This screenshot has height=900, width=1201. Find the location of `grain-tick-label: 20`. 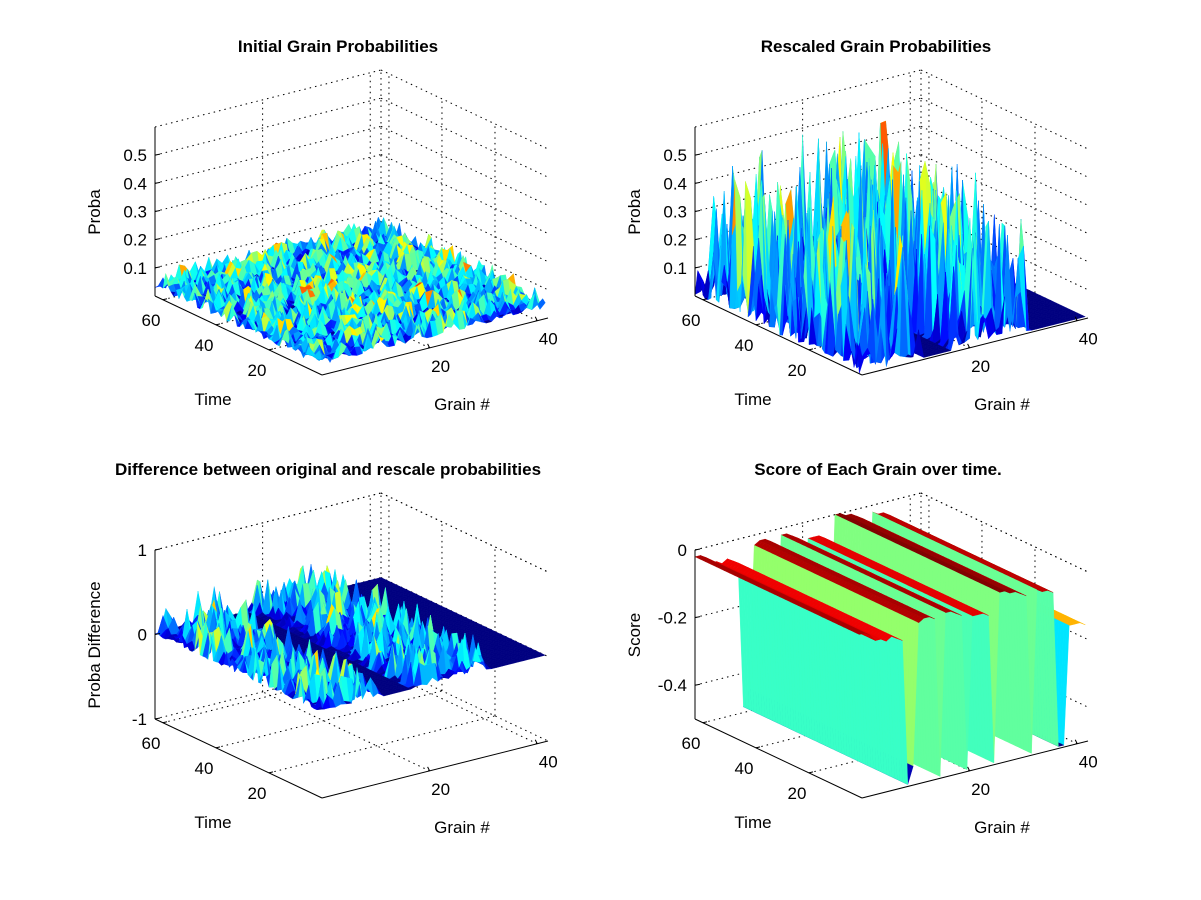

grain-tick-label: 20 is located at coordinates (440, 366).